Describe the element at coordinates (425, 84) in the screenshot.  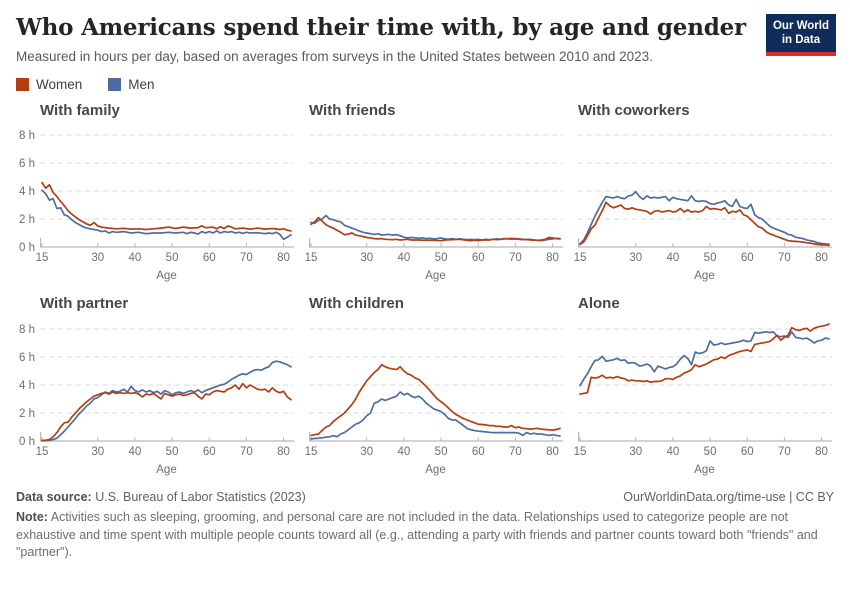
I see `legend: Women Men` at that location.